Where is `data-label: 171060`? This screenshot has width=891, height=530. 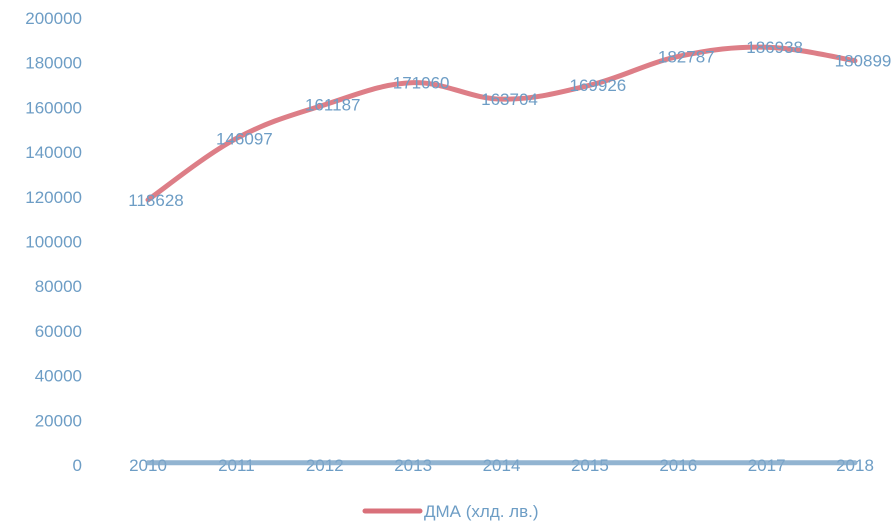
data-label: 171060 is located at coordinates (421, 83).